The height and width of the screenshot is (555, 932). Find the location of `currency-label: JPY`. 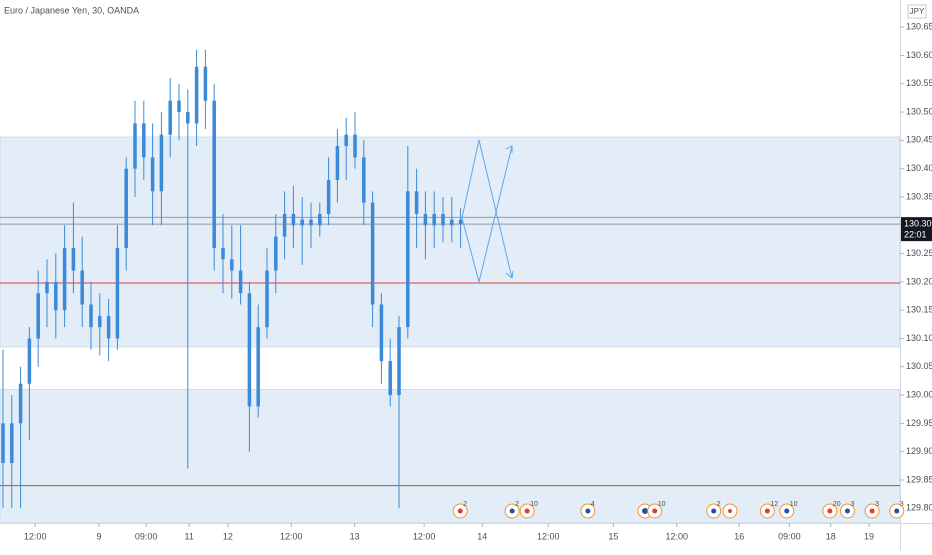

currency-label: JPY is located at coordinates (917, 11).